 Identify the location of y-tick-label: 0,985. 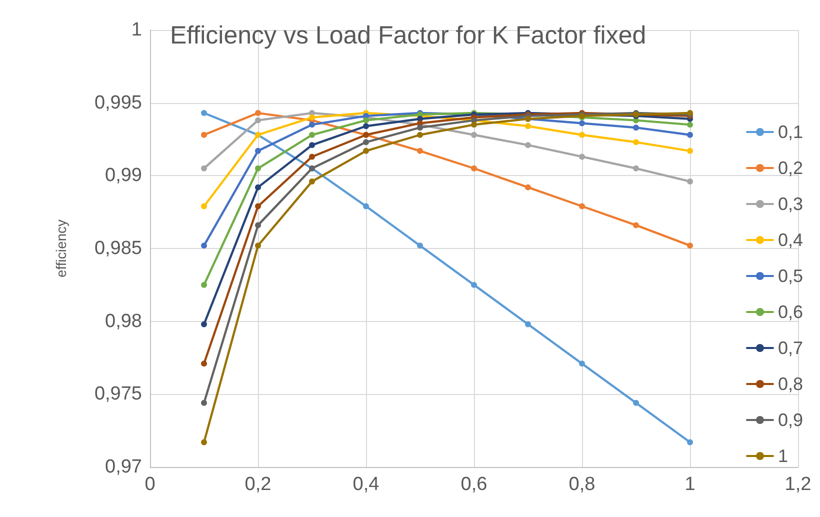
(118, 248).